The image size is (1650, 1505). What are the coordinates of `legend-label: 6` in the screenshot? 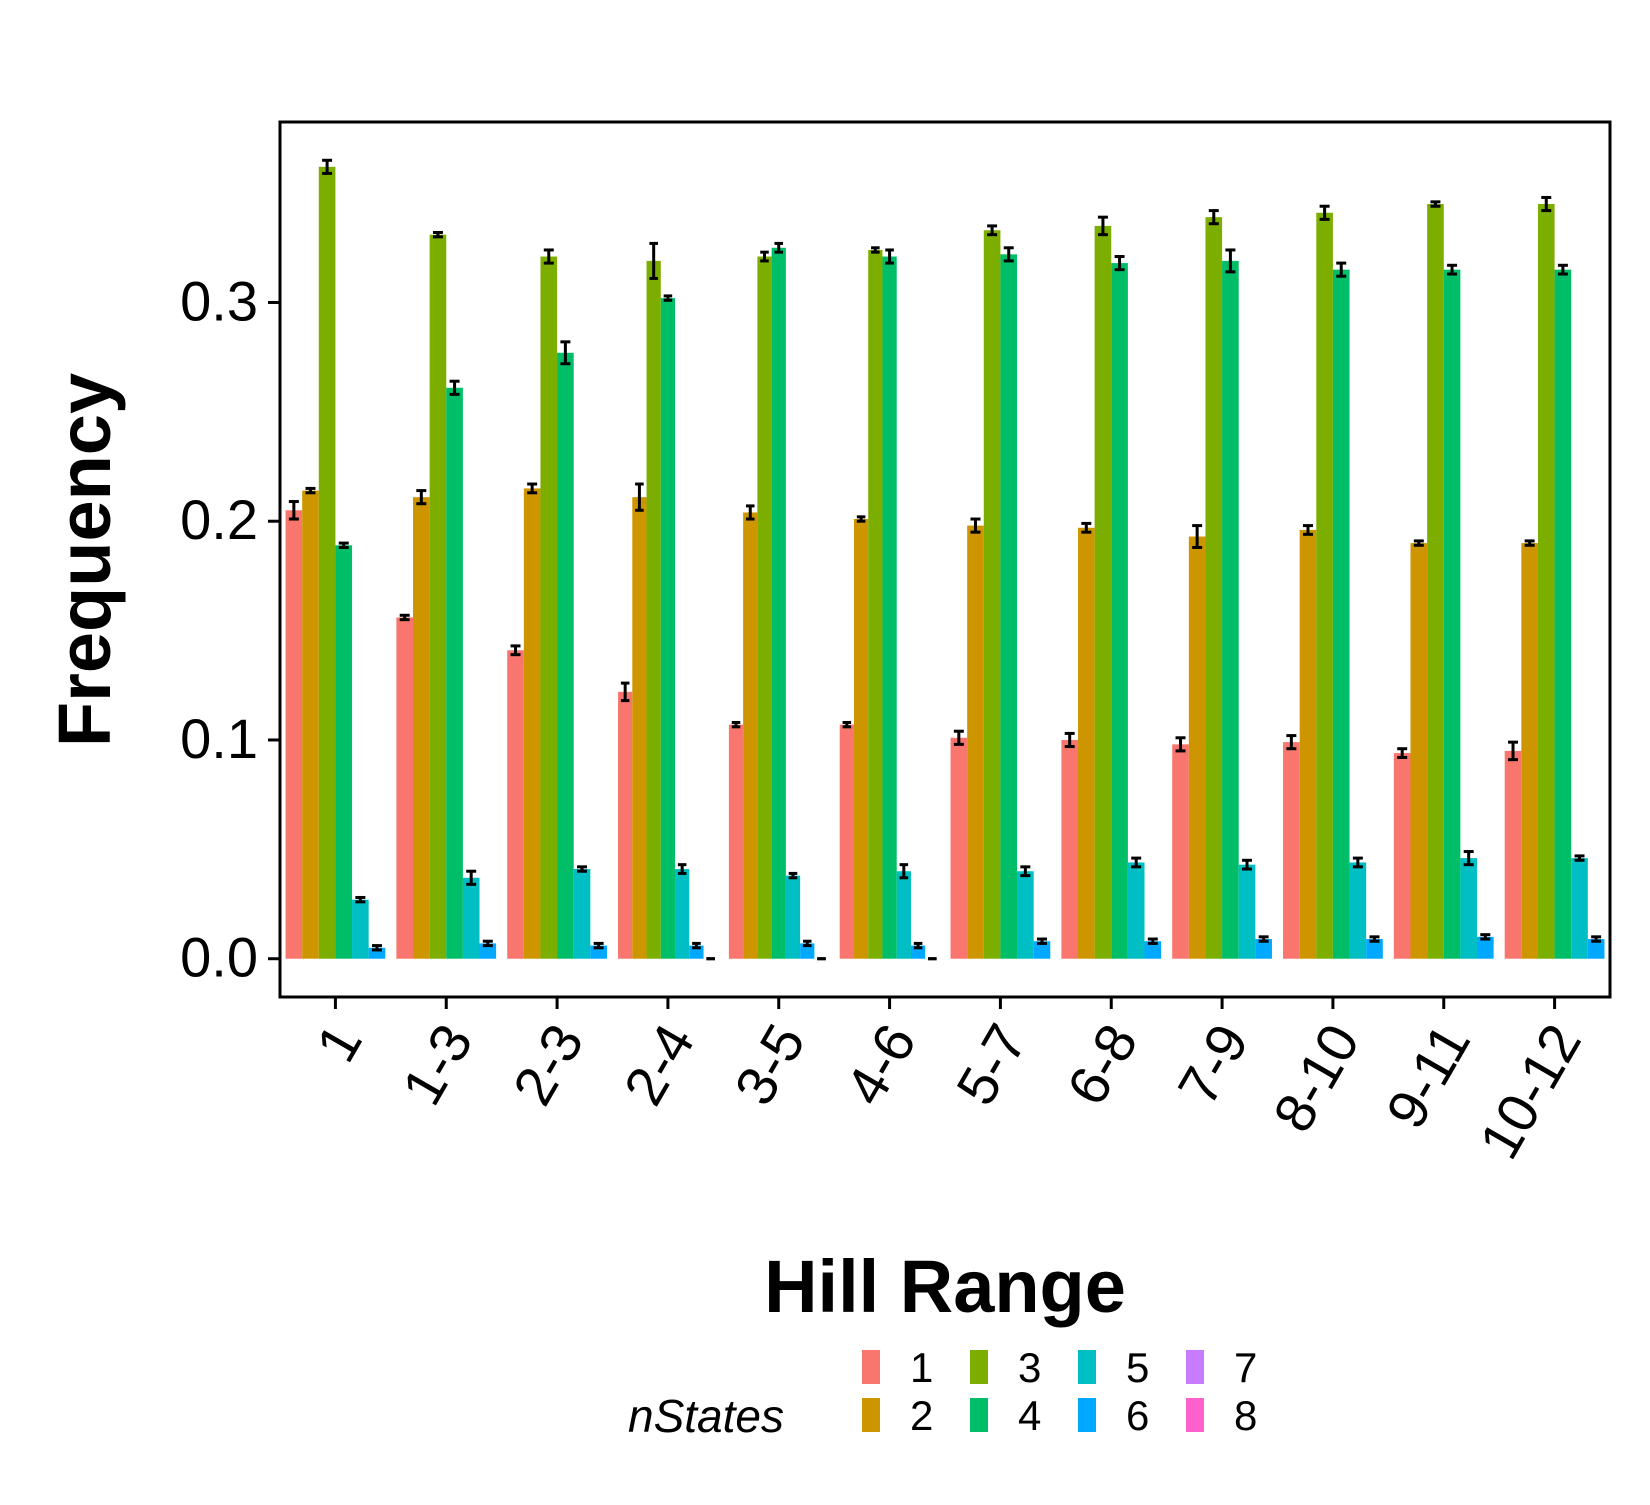 It's located at (1137, 1415).